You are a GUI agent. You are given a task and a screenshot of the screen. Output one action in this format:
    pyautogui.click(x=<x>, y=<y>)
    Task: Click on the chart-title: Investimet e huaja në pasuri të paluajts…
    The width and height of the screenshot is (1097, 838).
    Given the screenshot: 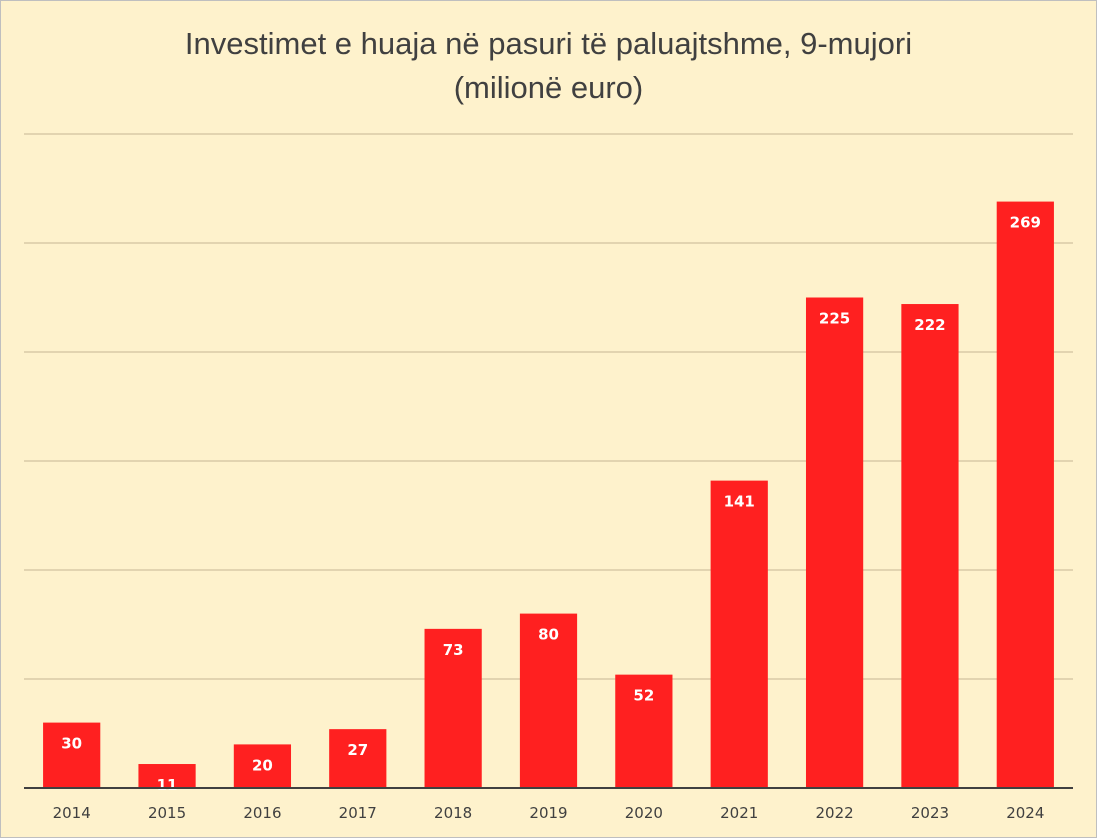 What is the action you would take?
    pyautogui.click(x=548, y=66)
    